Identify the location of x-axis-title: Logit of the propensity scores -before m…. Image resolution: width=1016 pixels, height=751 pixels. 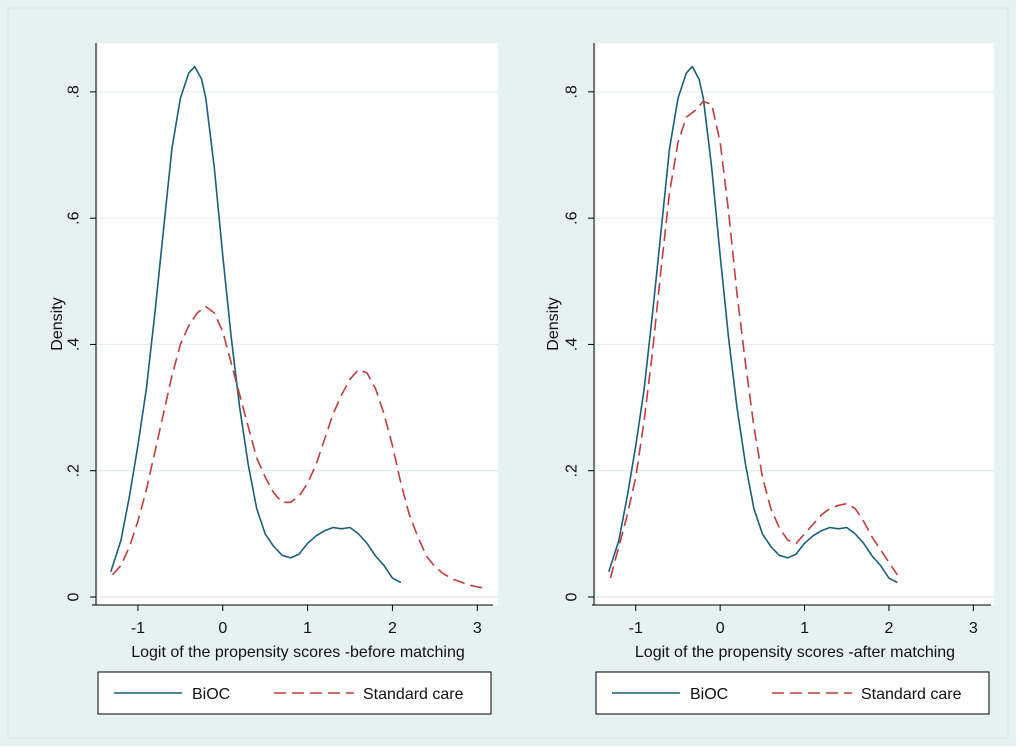
(298, 652).